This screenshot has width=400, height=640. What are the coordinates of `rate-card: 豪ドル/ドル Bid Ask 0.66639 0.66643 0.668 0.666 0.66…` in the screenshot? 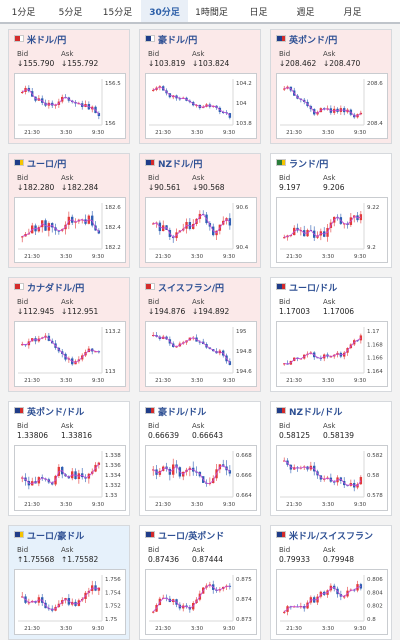 It's located at (200, 458).